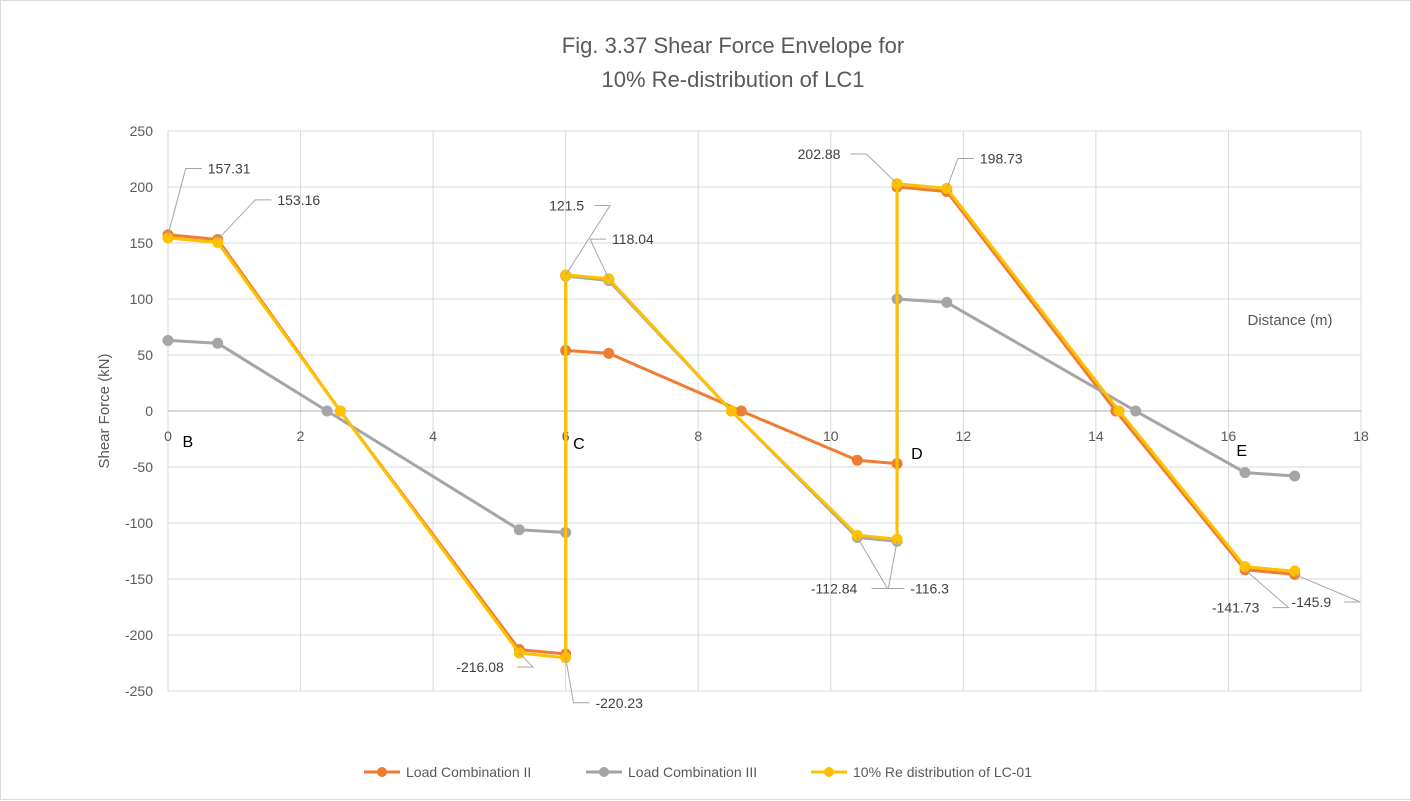  I want to click on legend-label: Load Combination III, so click(692, 772).